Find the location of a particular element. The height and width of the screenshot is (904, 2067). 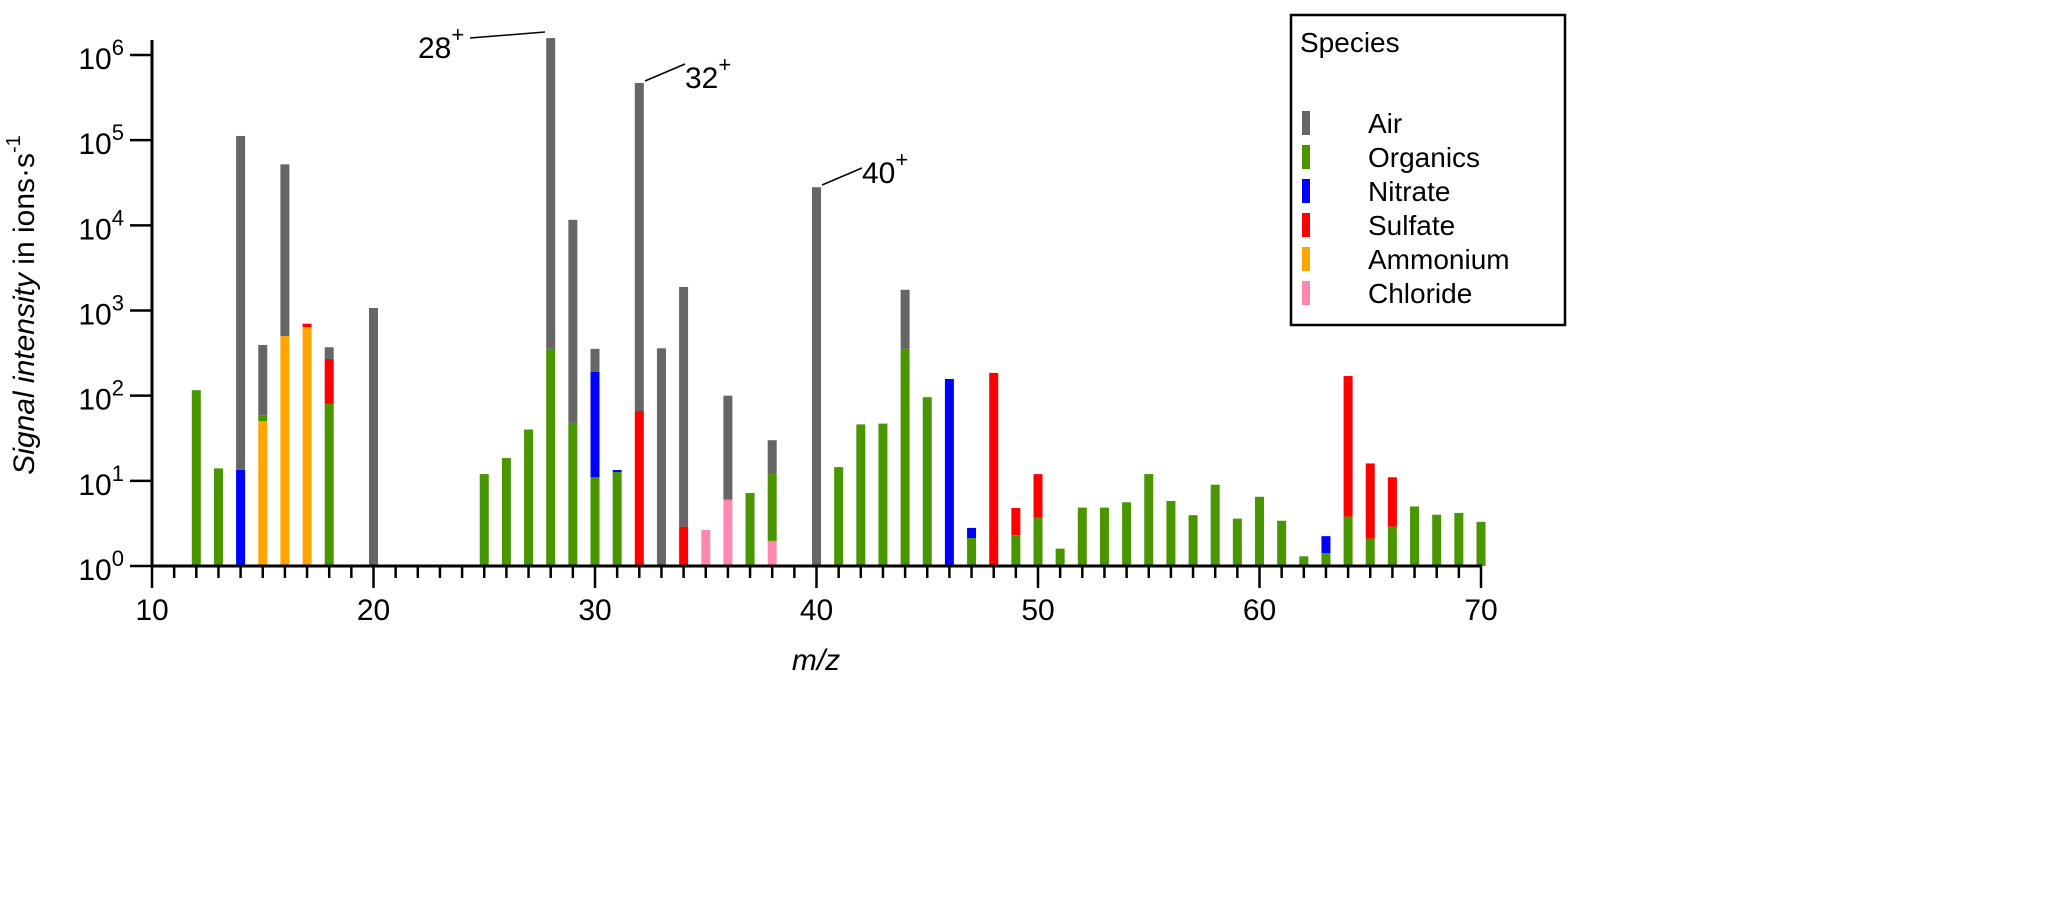

y-tick-exp: 6 is located at coordinates (118, 47).